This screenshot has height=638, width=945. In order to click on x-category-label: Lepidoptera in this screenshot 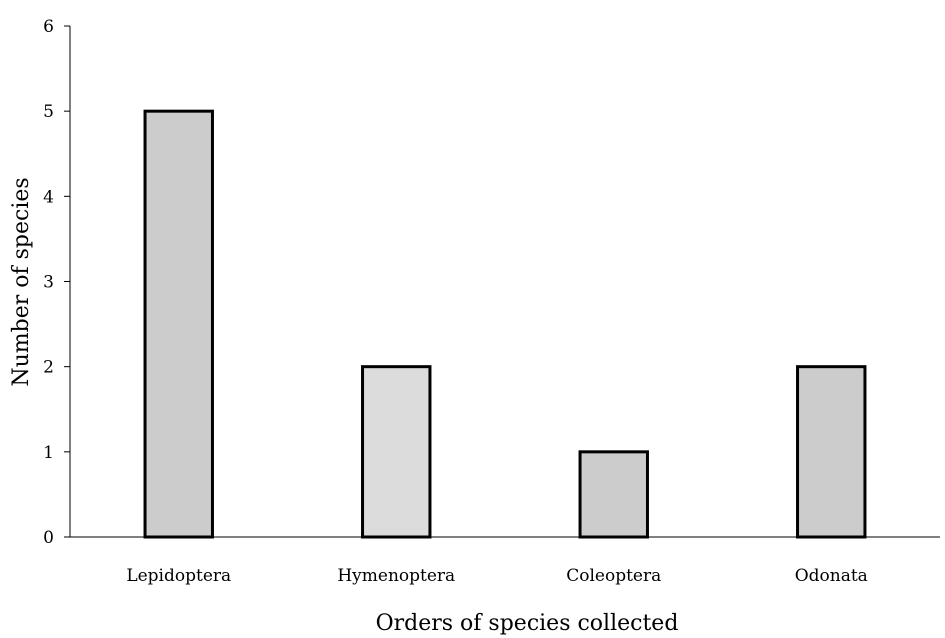, I will do `click(178, 576)`.